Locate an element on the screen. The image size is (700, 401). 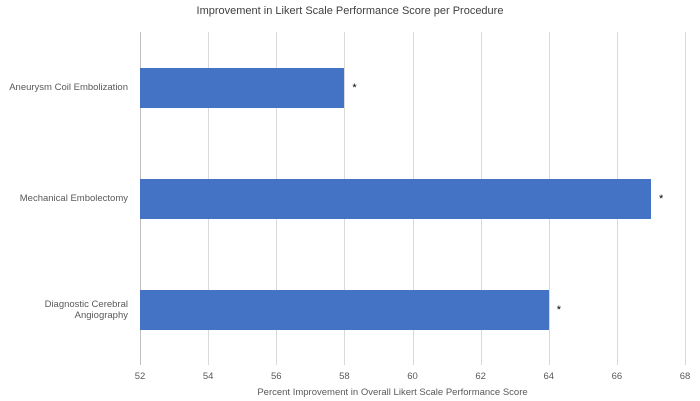
gridline is located at coordinates (685, 198).